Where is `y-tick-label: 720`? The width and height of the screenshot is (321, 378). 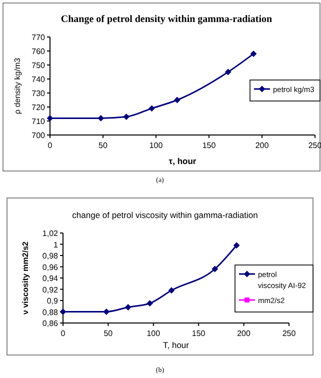 y-tick-label: 720 is located at coordinates (39, 107).